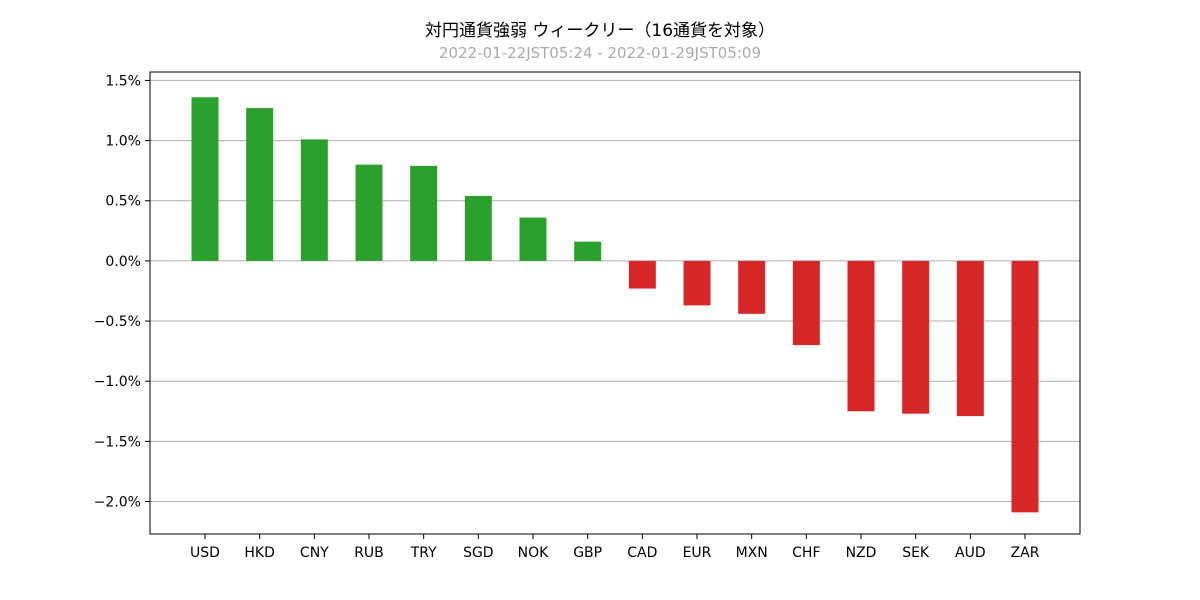 The width and height of the screenshot is (1200, 600). What do you see at coordinates (697, 283) in the screenshot?
I see `bar-eur` at bounding box center [697, 283].